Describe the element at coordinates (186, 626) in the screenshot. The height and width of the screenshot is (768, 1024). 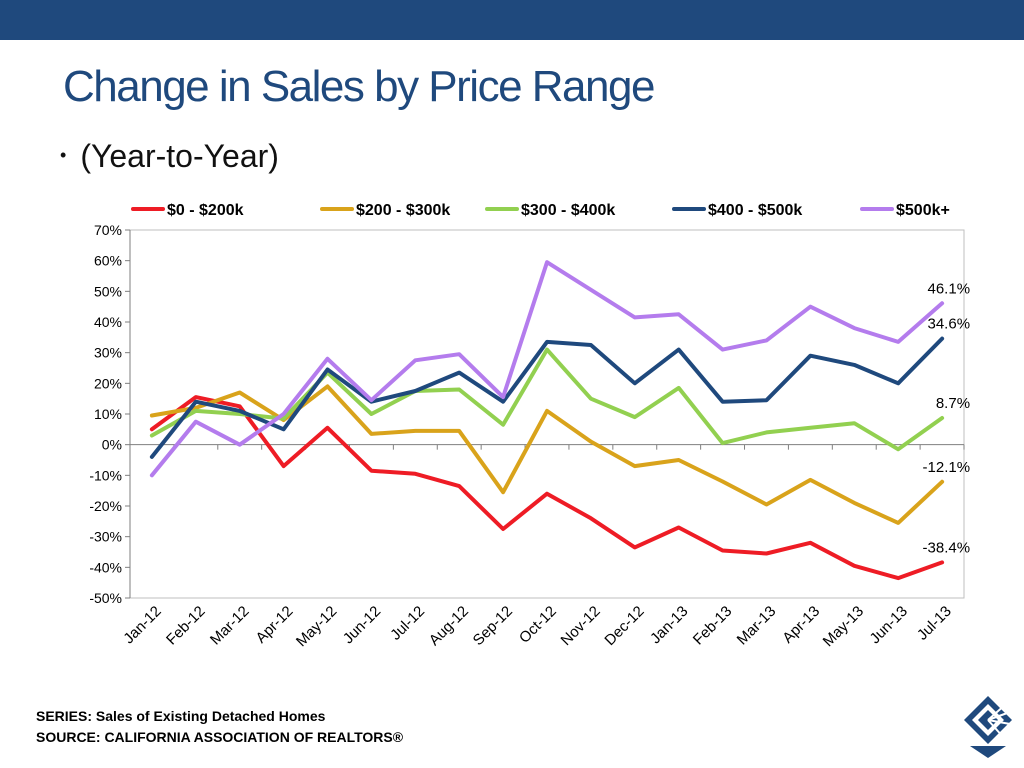
I see `x-tick-label: Feb-12` at that location.